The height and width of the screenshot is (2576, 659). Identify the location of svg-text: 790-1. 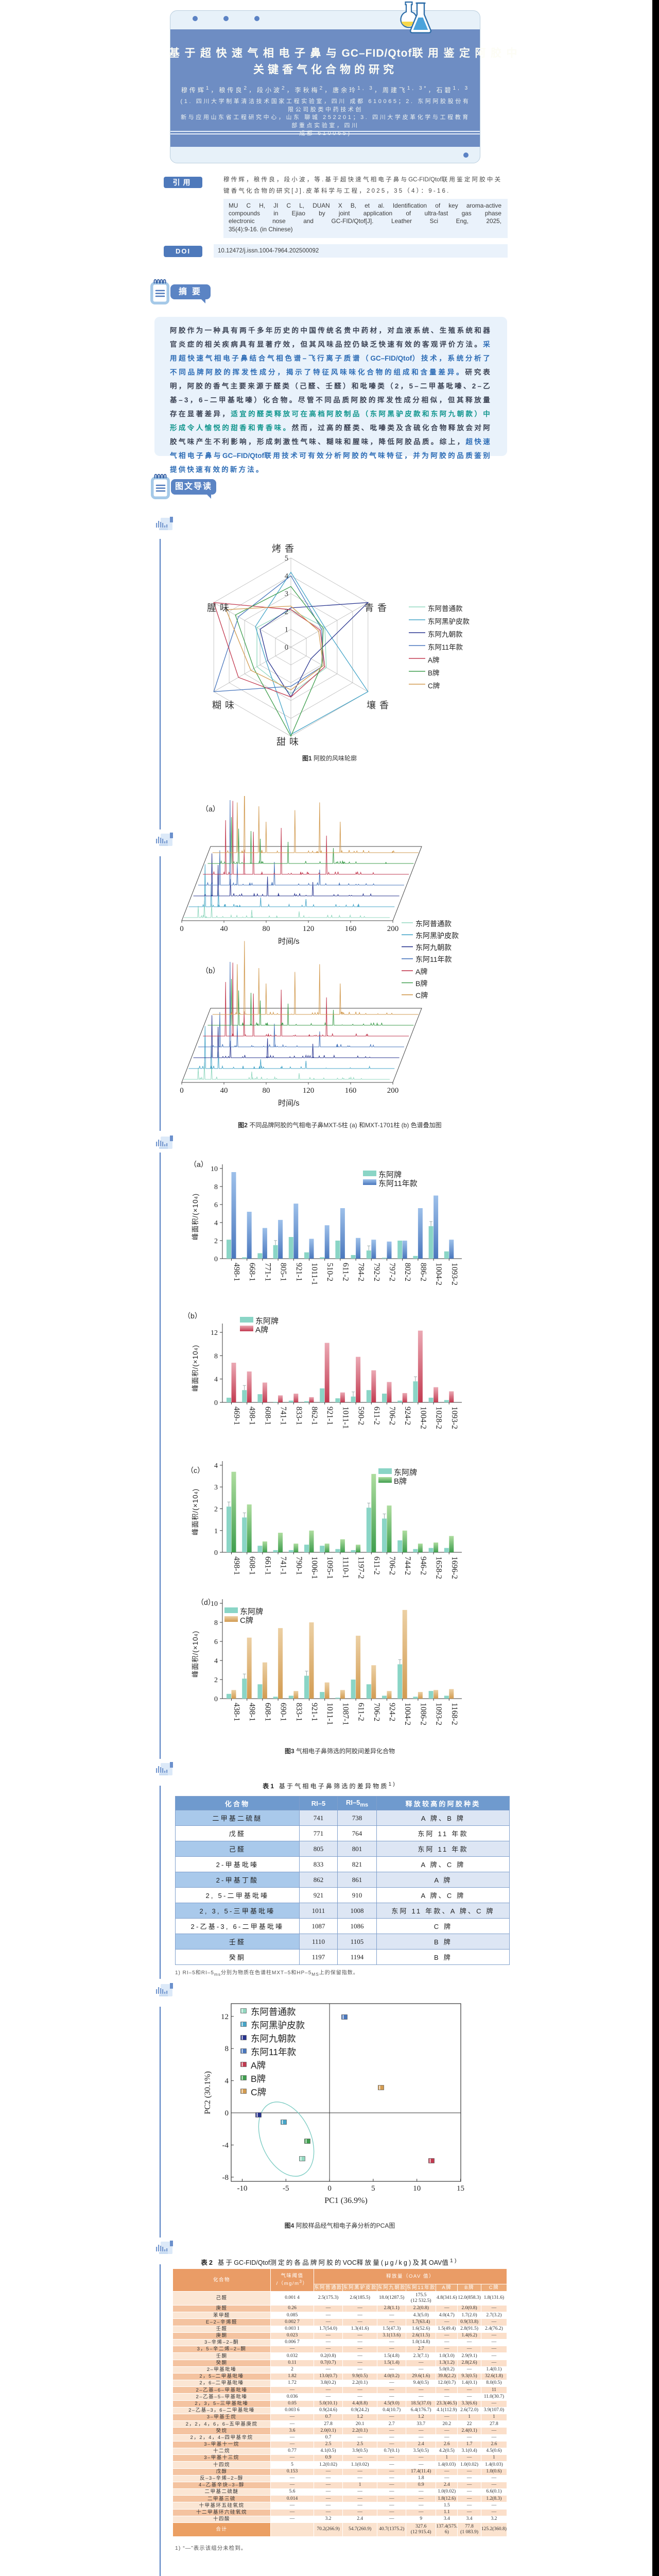
(299, 1565).